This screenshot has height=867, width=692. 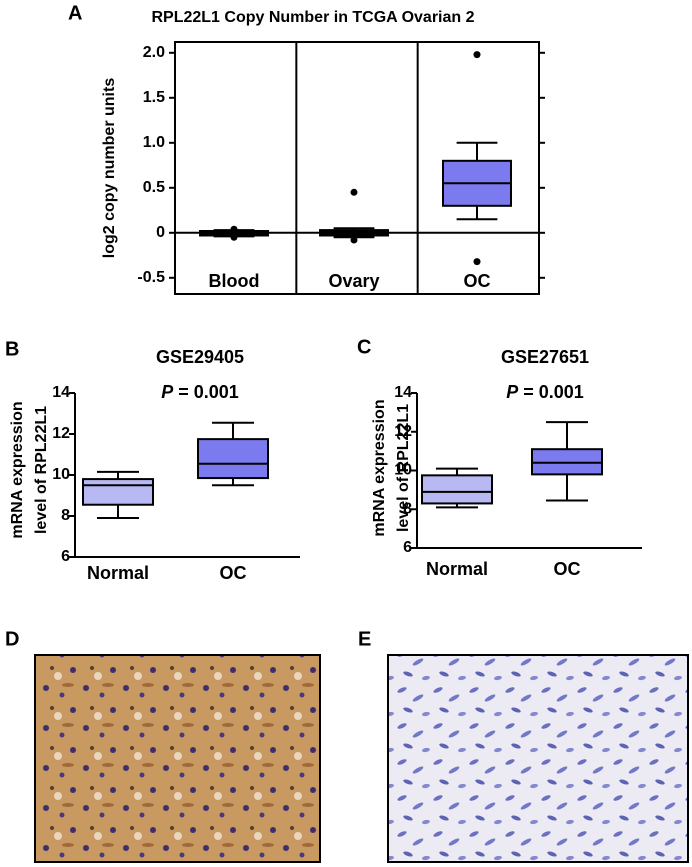 I want to click on y-tick-label: -0.5, so click(x=151, y=277).